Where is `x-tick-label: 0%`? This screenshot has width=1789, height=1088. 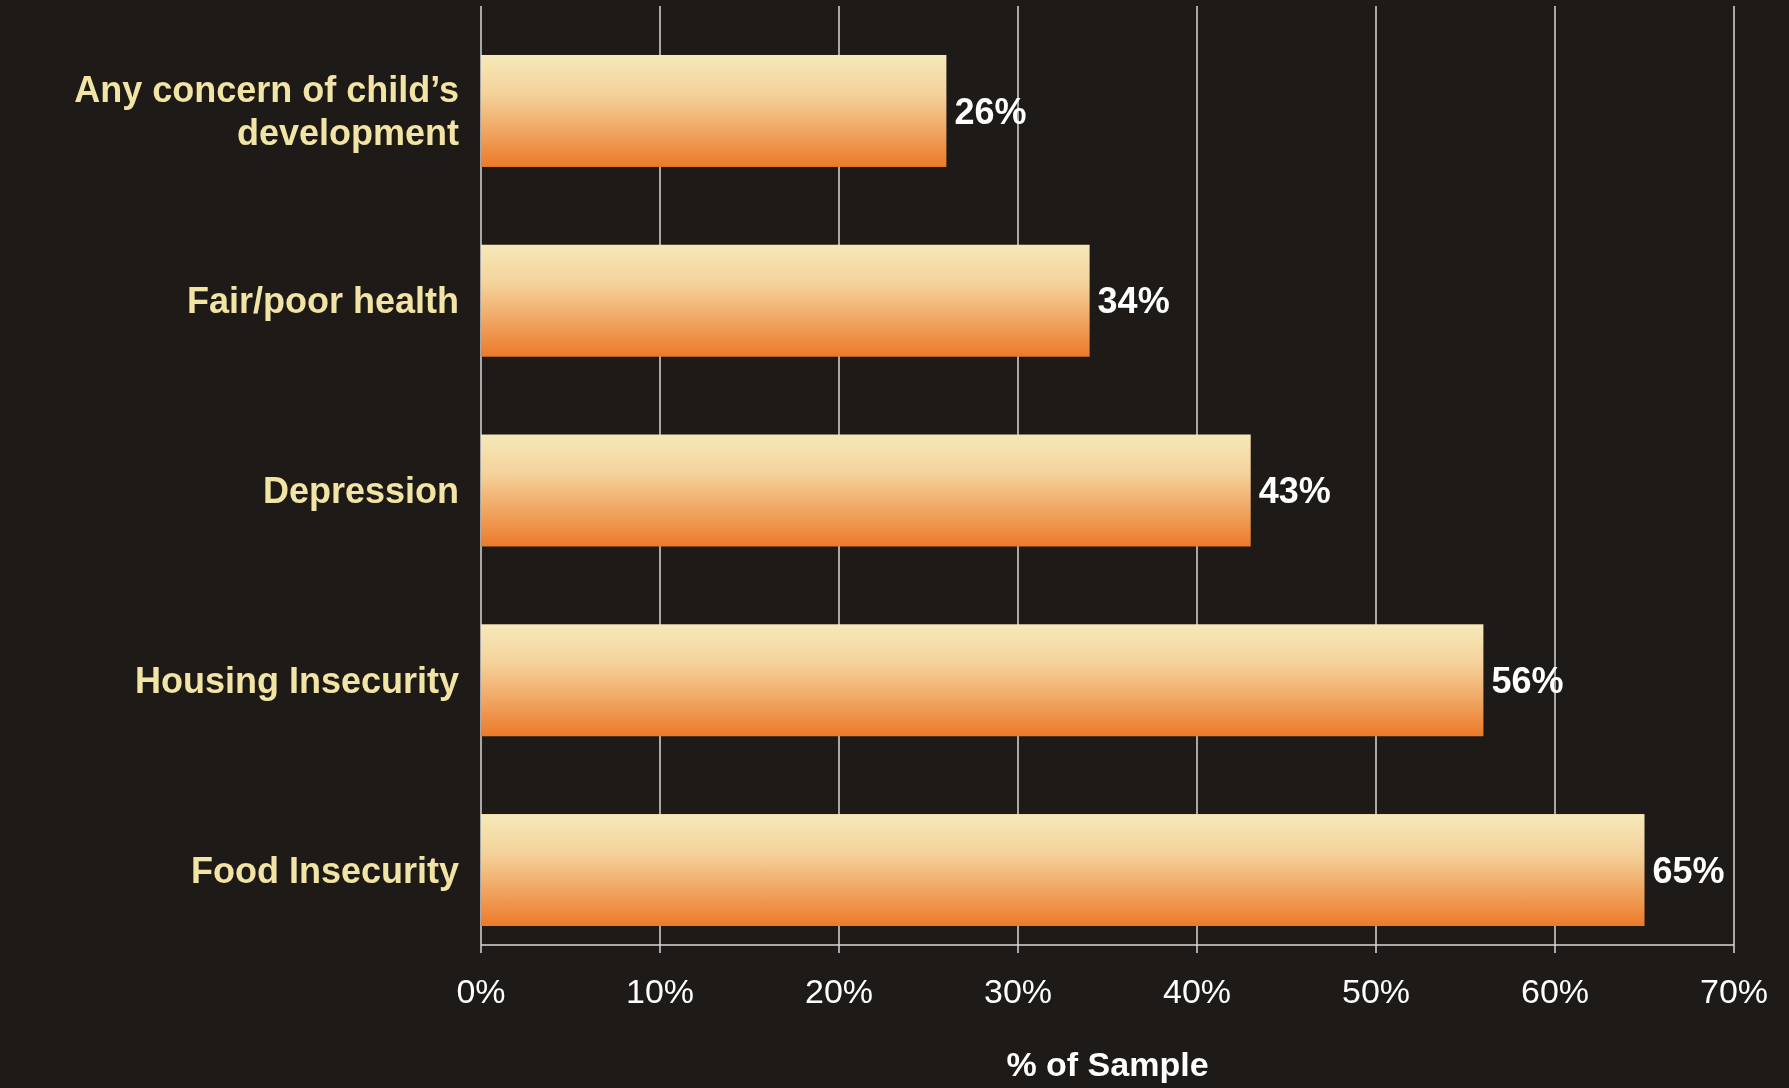
x-tick-label: 0% is located at coordinates (481, 991).